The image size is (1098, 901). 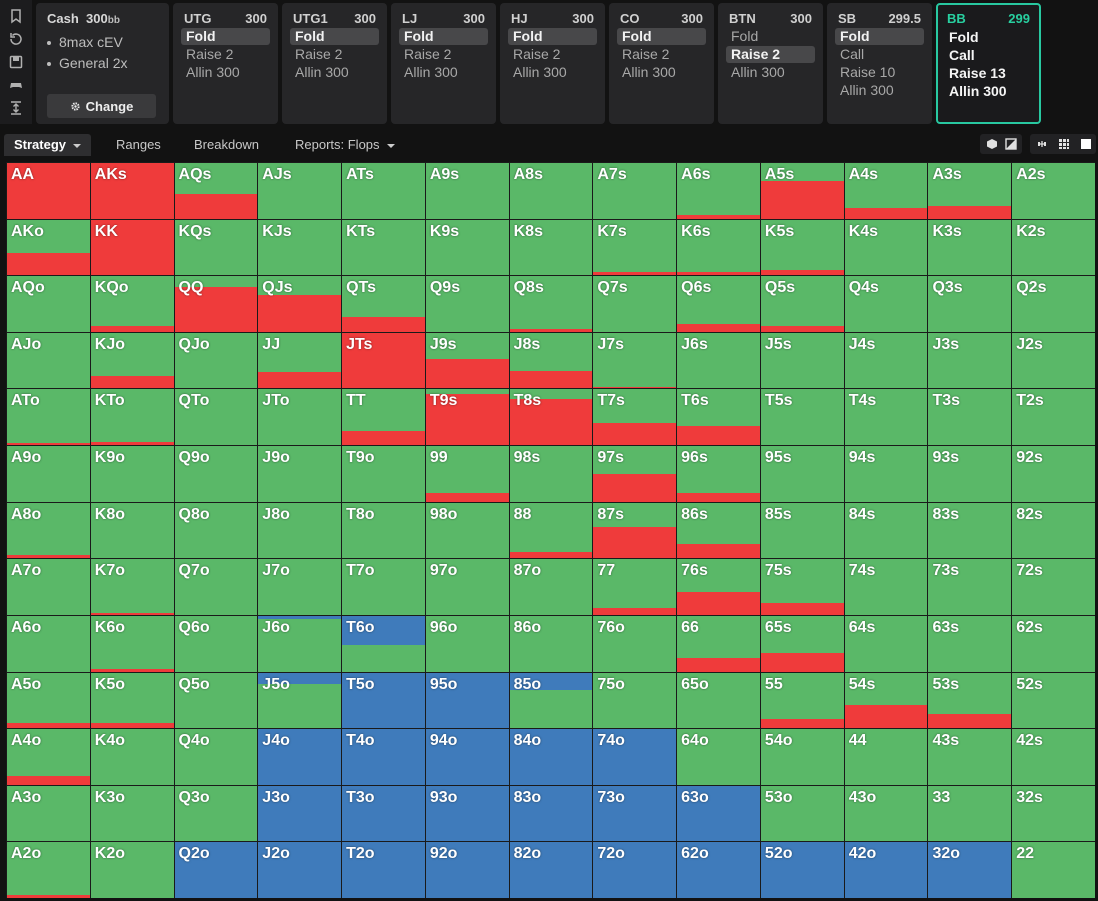 I want to click on hand-cell: 95o, so click(x=467, y=700).